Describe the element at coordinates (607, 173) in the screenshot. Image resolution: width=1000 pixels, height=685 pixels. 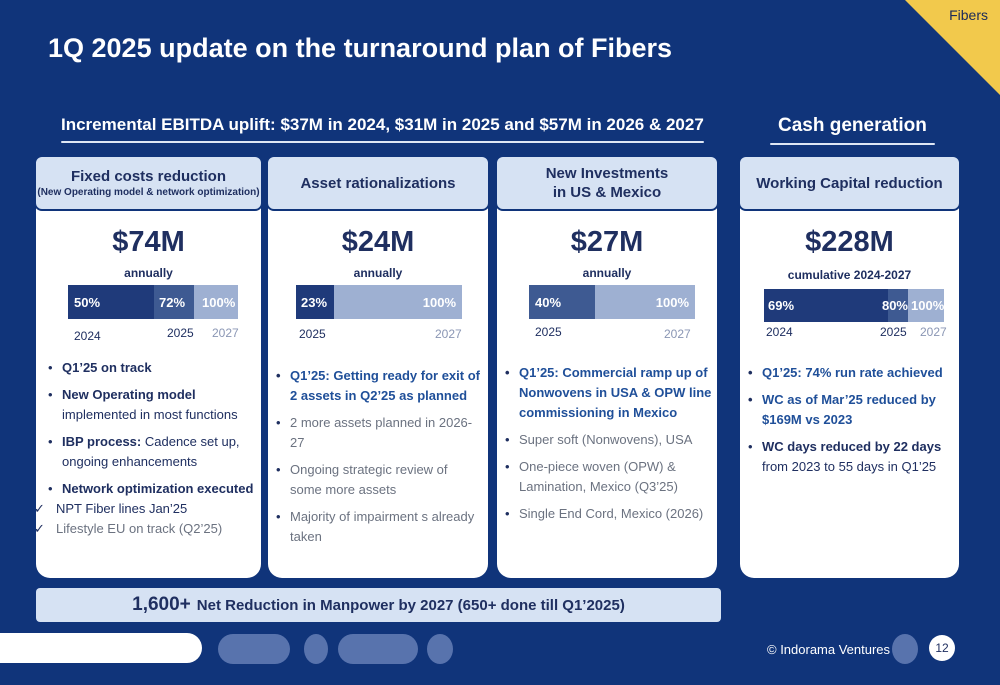
I see `card-title: New Investments` at that location.